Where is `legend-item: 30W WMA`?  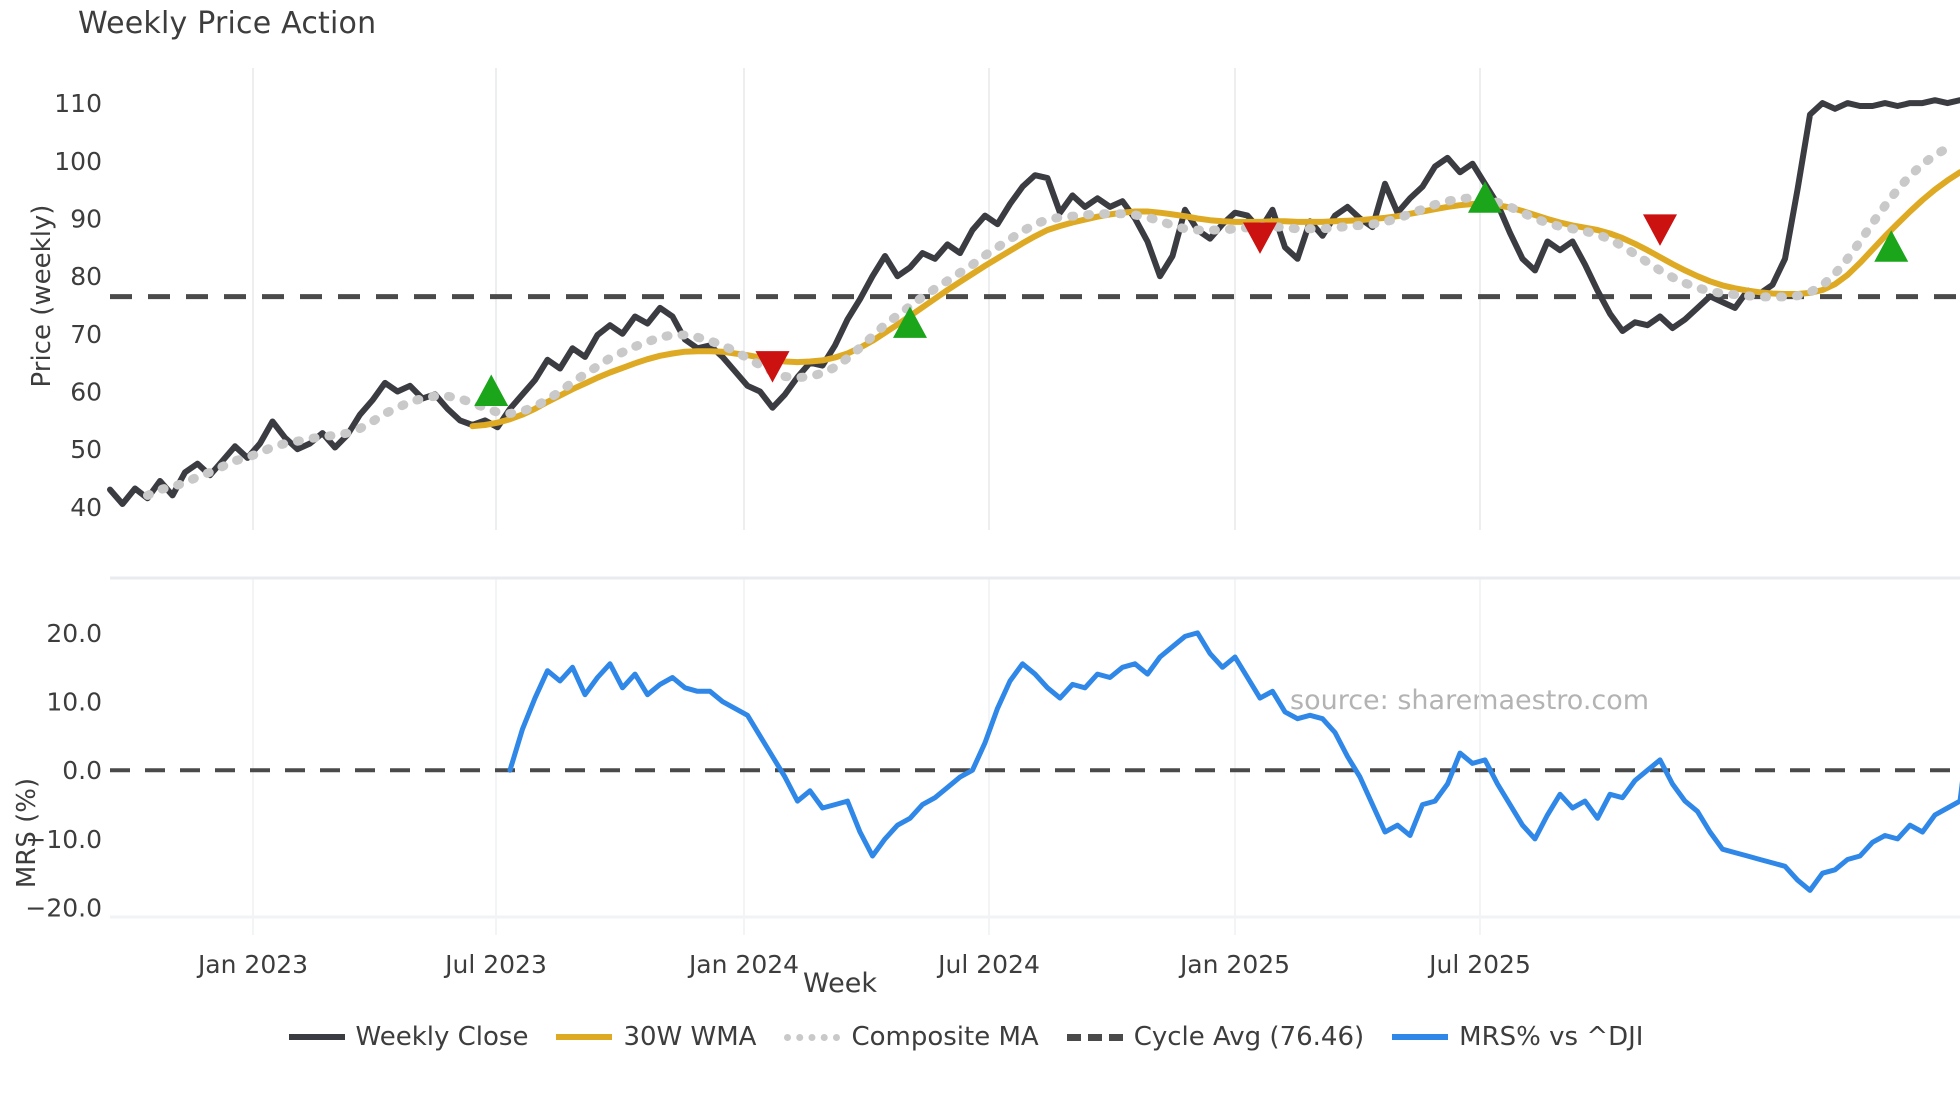 legend-item: 30W WMA is located at coordinates (656, 1037).